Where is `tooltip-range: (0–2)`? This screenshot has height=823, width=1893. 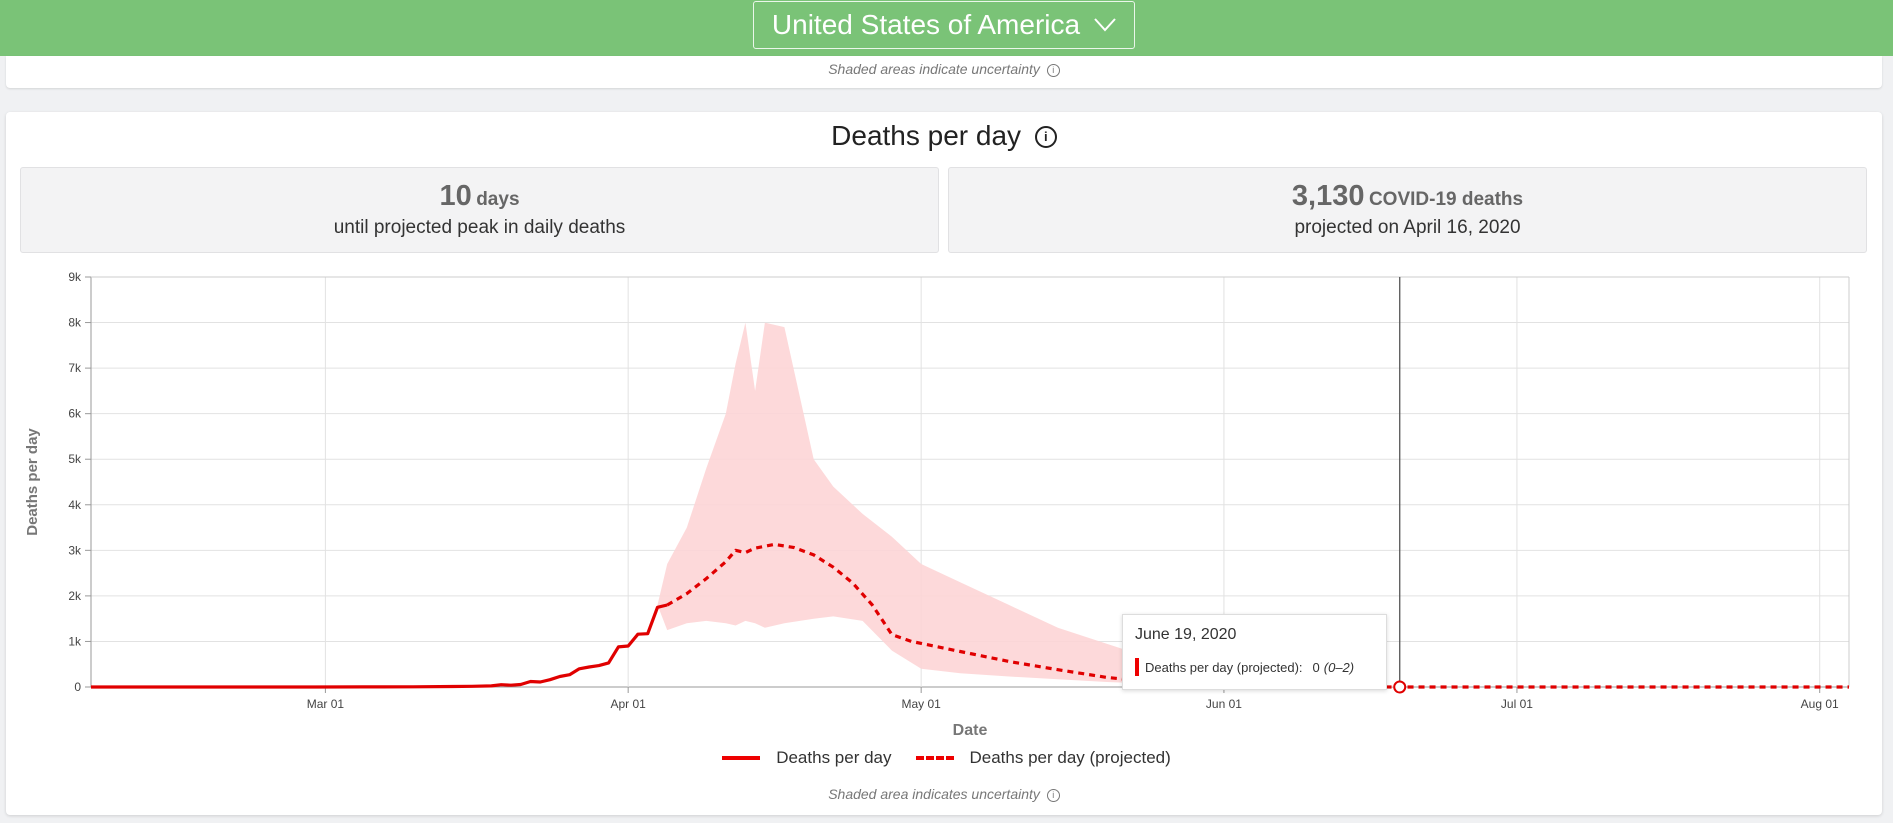 tooltip-range: (0–2) is located at coordinates (1339, 667).